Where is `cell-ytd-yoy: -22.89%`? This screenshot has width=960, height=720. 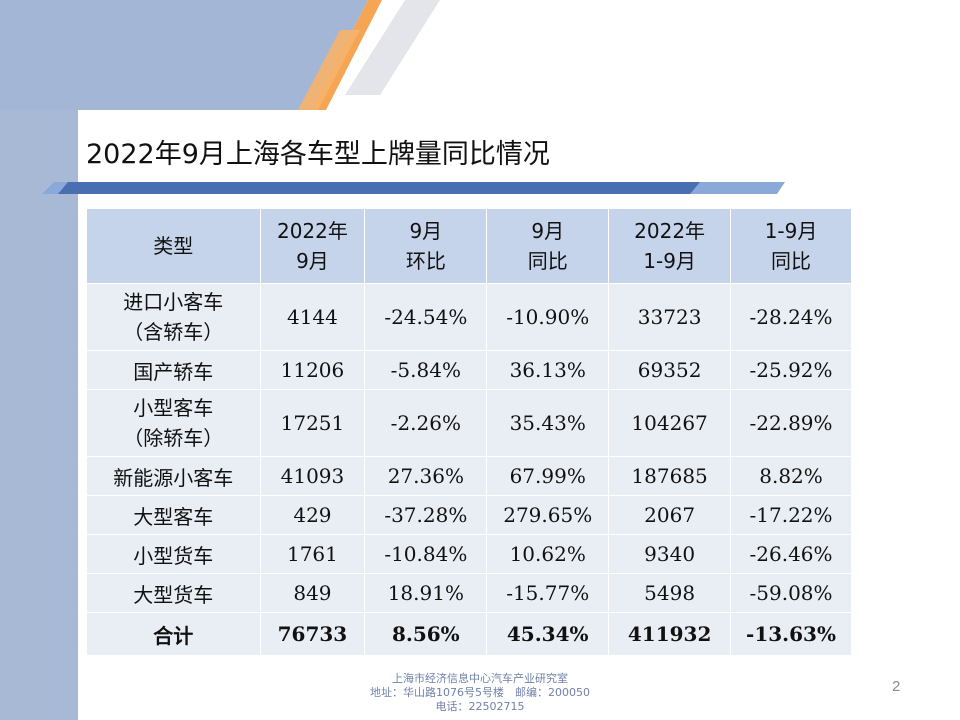
cell-ytd-yoy: -22.89% is located at coordinates (791, 423).